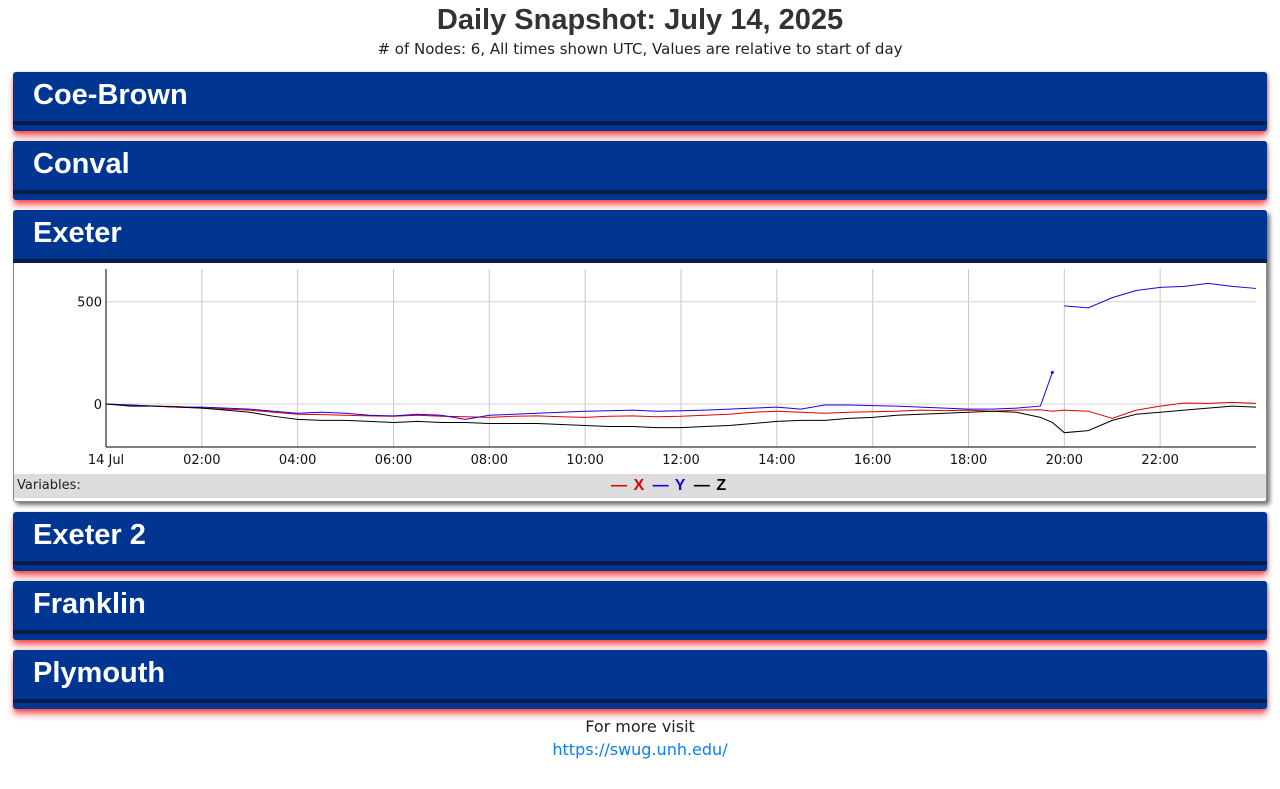  I want to click on x-tick-label: 20:00, so click(1064, 460).